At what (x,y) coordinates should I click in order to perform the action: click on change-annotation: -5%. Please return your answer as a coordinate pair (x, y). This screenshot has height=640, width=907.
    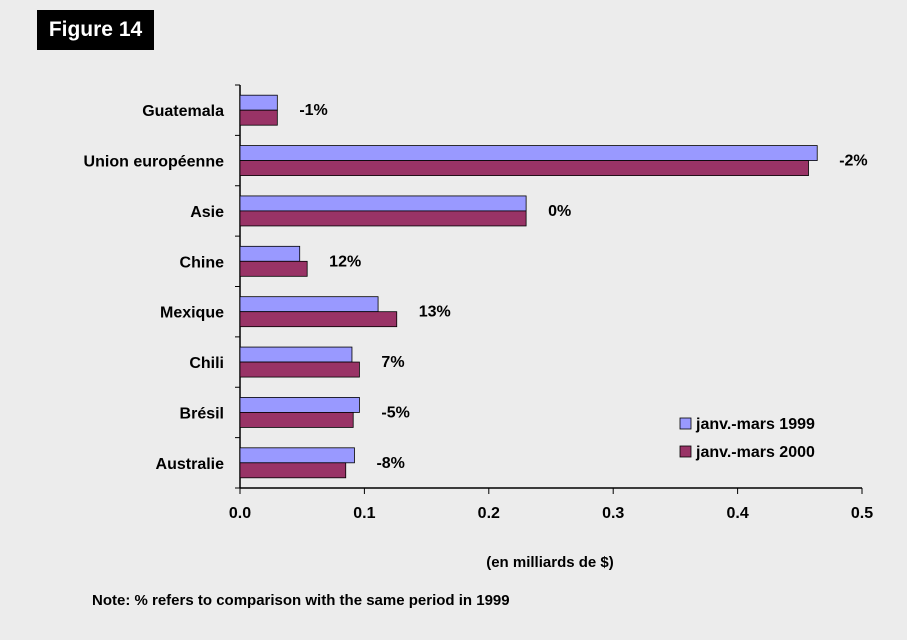
    Looking at the image, I should click on (395, 412).